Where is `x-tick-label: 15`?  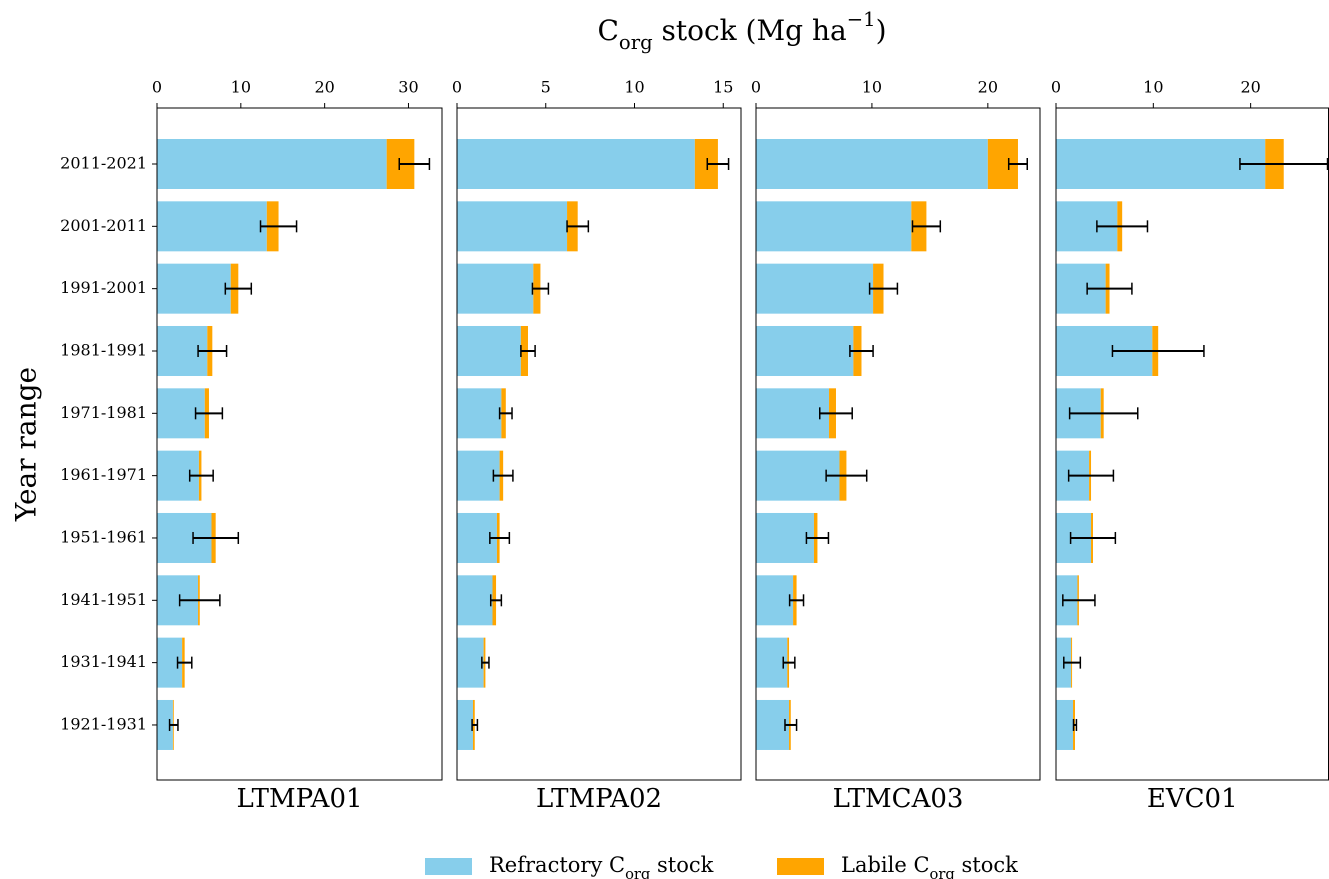
x-tick-label: 15 is located at coordinates (723, 87).